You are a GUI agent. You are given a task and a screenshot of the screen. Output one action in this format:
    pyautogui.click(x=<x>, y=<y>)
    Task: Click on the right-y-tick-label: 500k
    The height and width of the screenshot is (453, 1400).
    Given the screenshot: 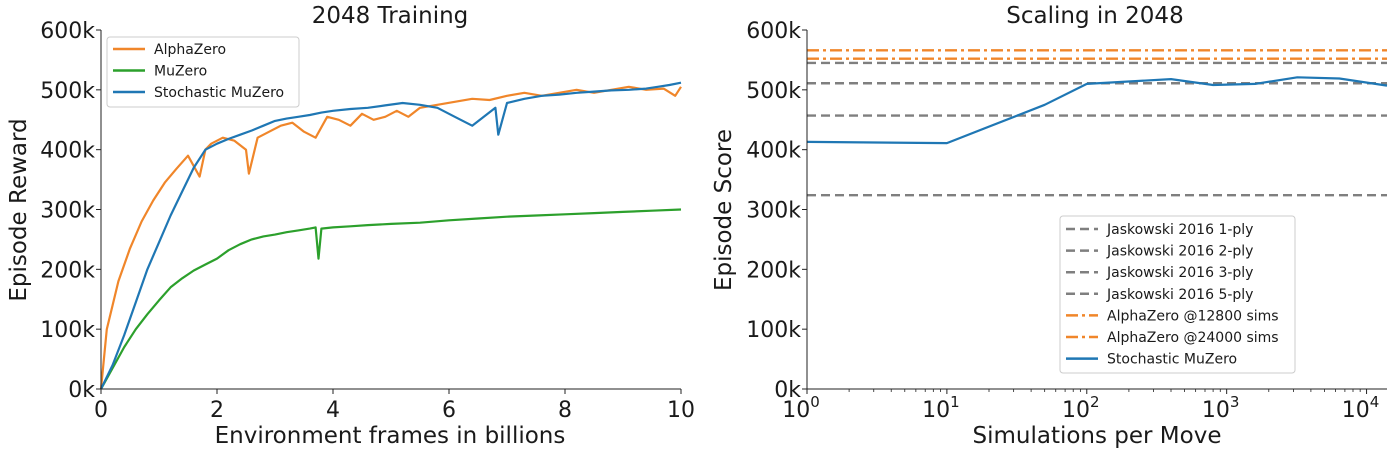 What is the action you would take?
    pyautogui.click(x=773, y=91)
    